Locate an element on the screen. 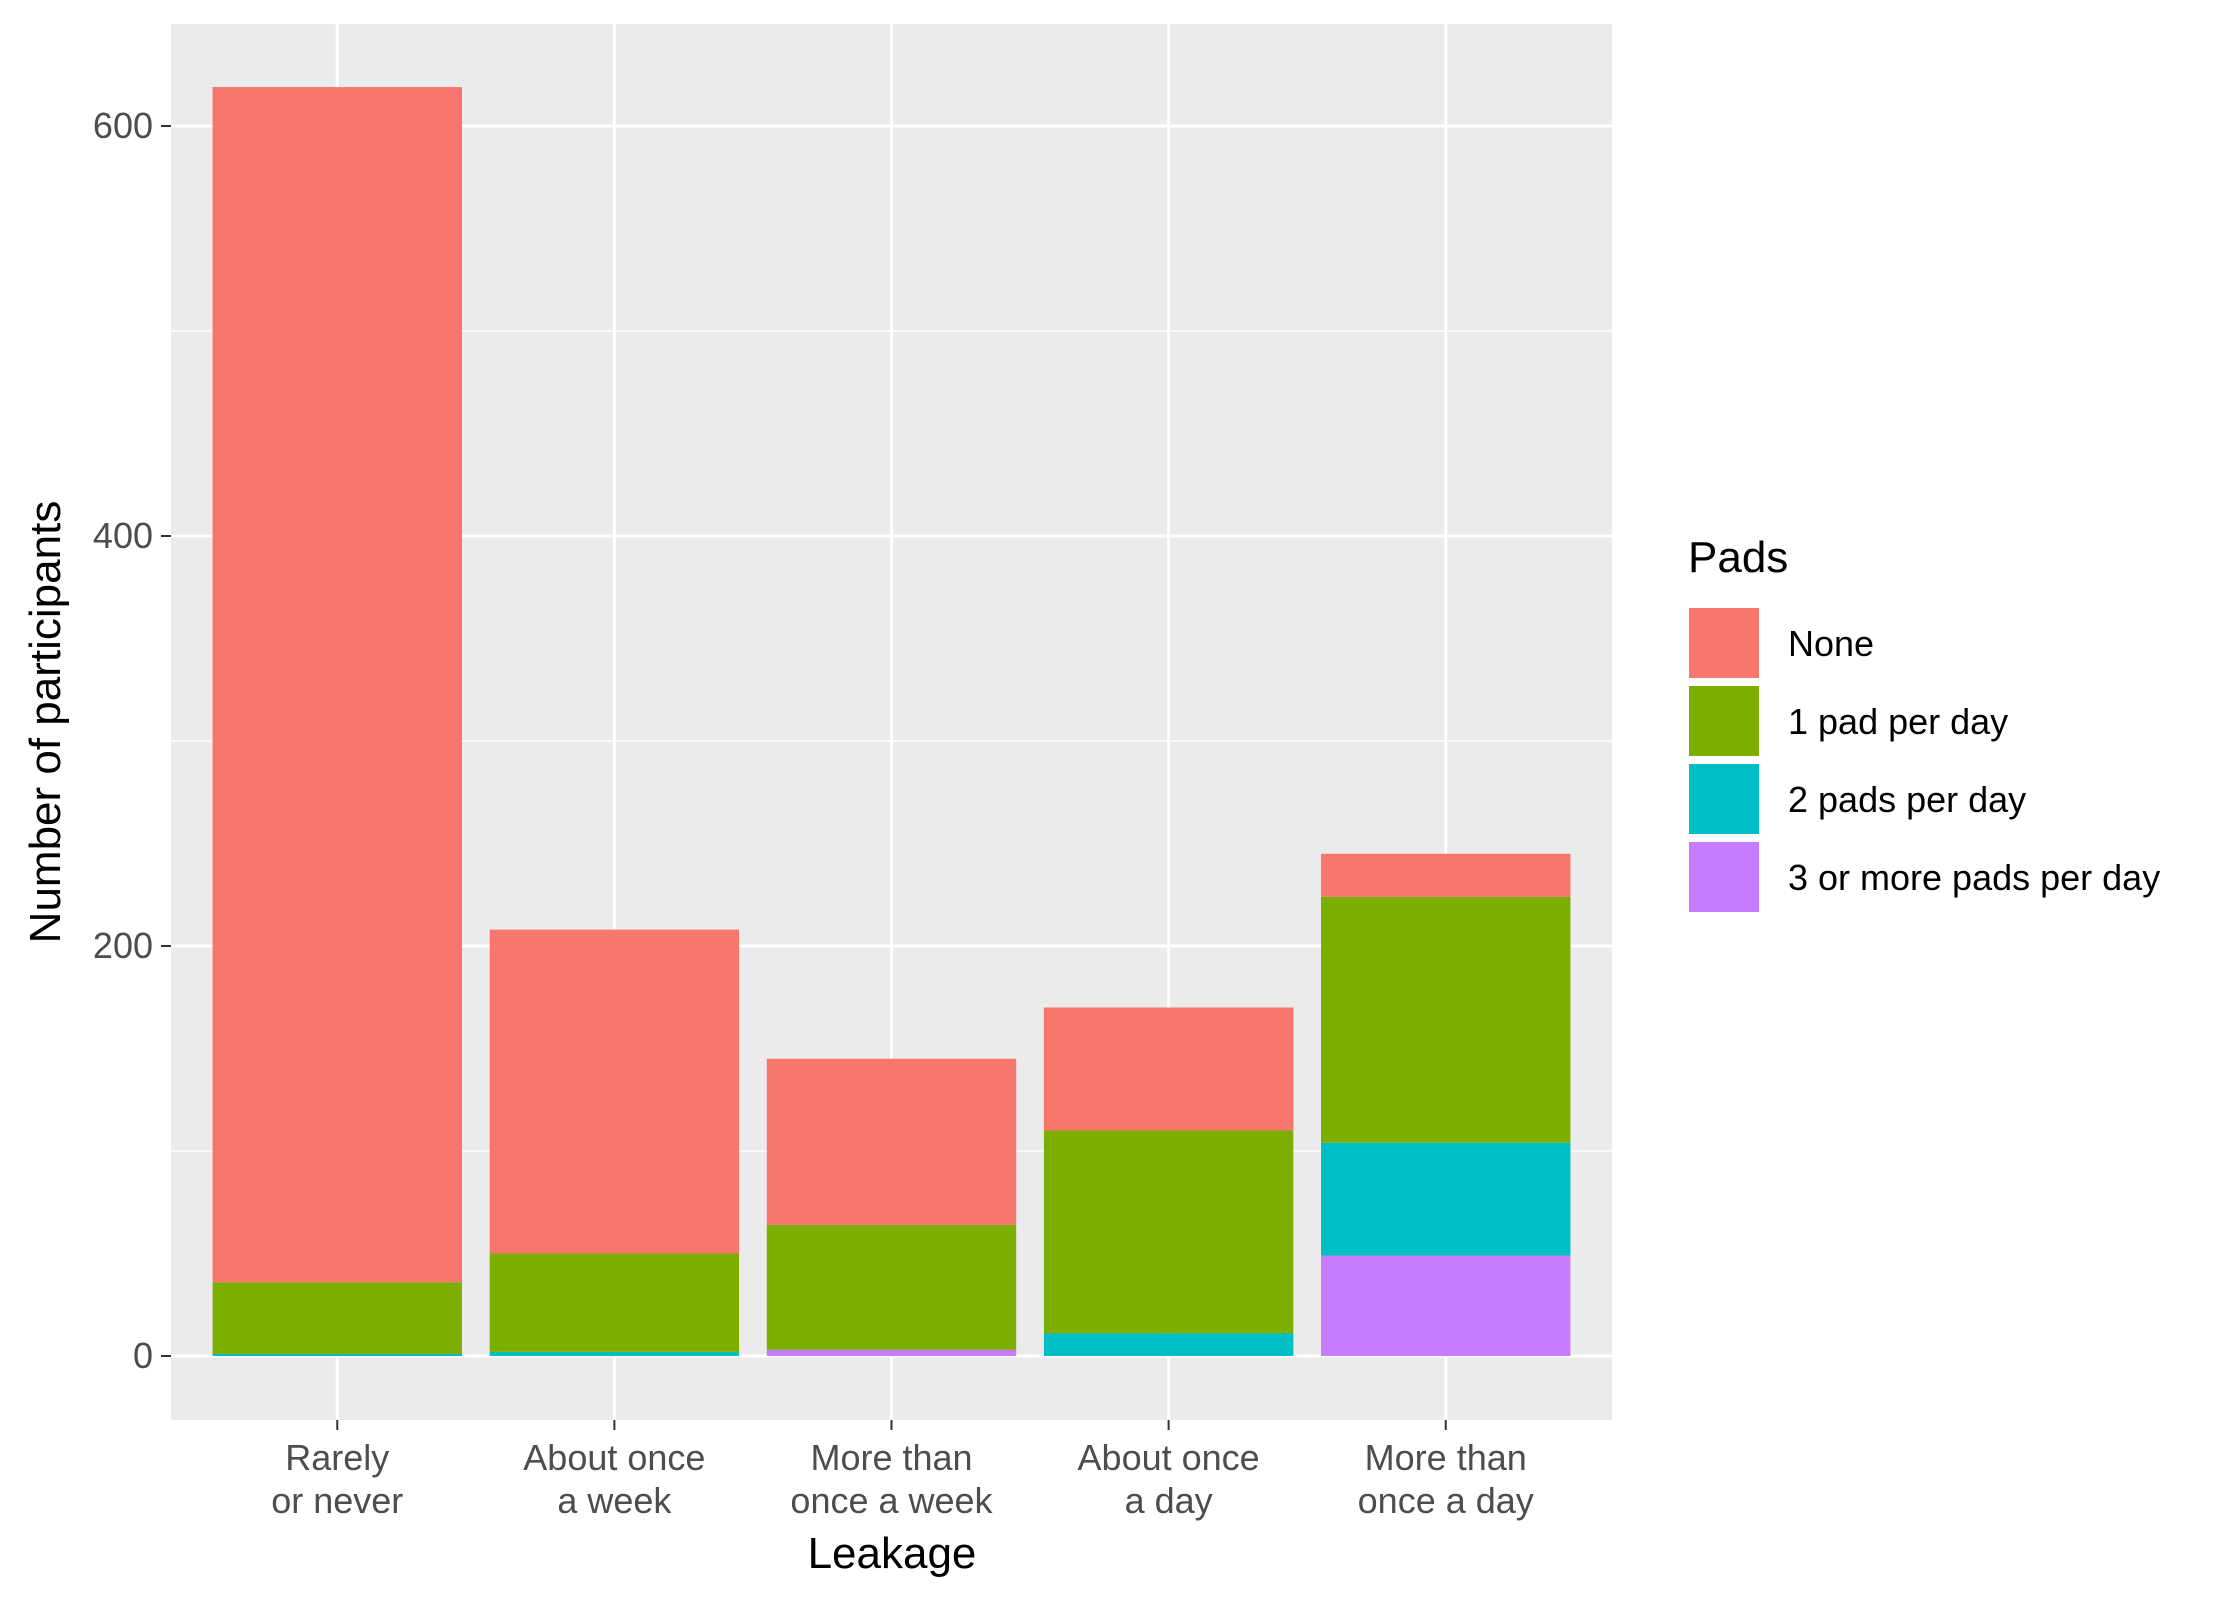 This screenshot has width=2240, height=1600. legend-title: Pads is located at coordinates (1738, 557).